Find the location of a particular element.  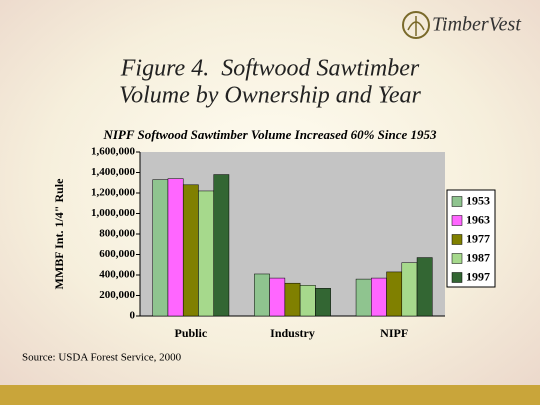

x-tick-label: Industry is located at coordinates (292, 333).